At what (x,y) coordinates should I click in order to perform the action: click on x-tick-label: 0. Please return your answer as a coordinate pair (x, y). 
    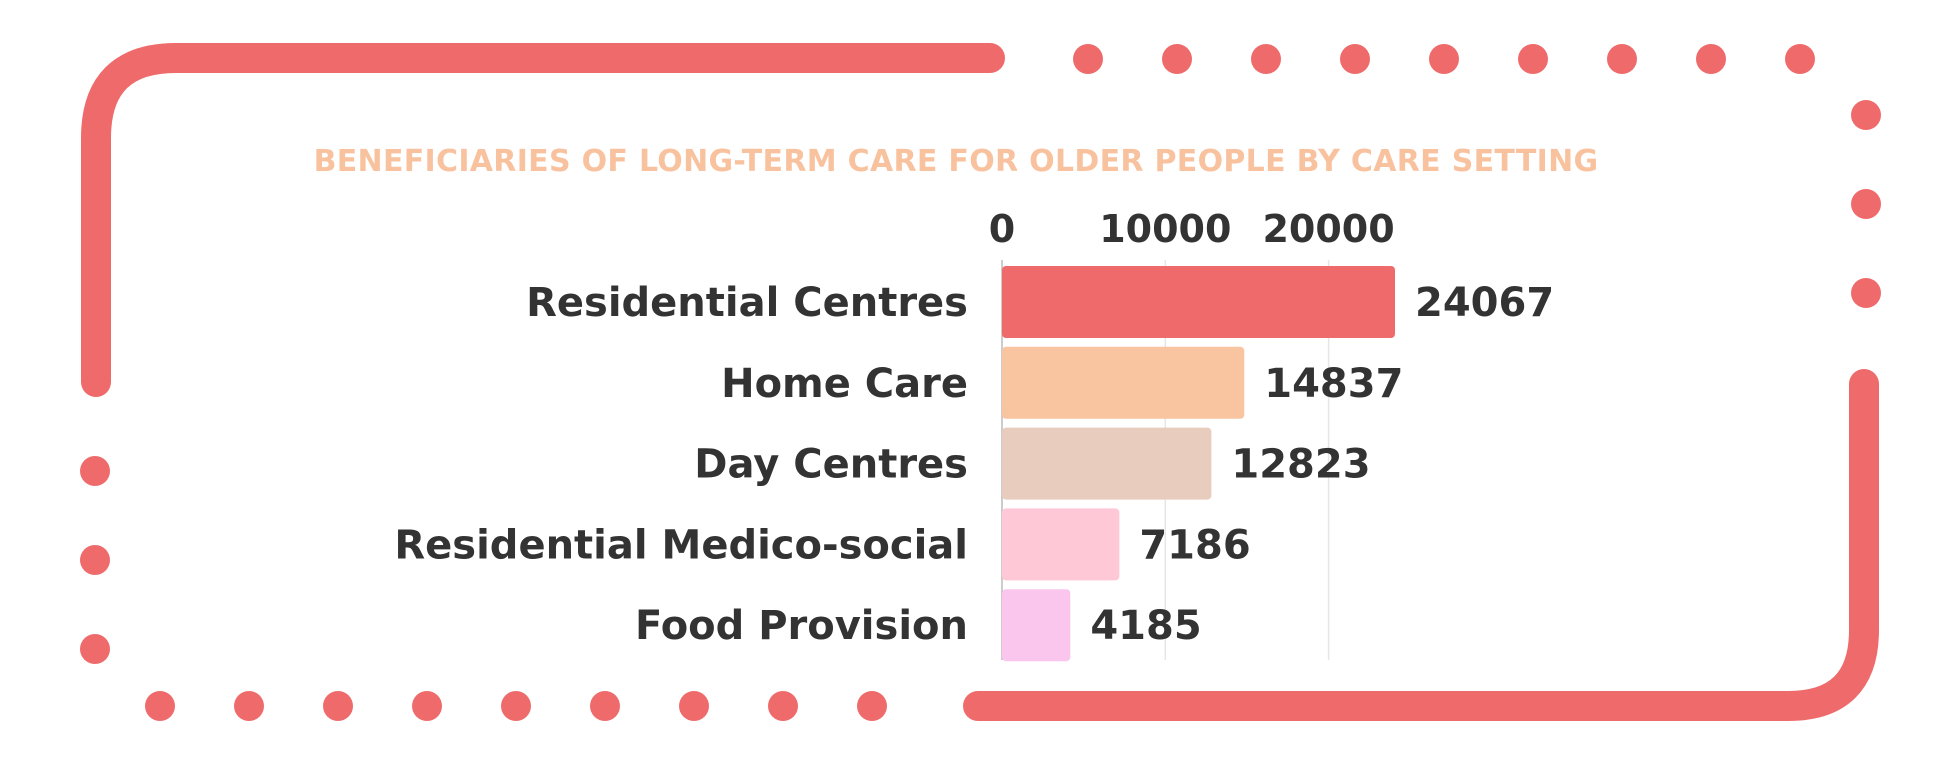
    Looking at the image, I should click on (1002, 229).